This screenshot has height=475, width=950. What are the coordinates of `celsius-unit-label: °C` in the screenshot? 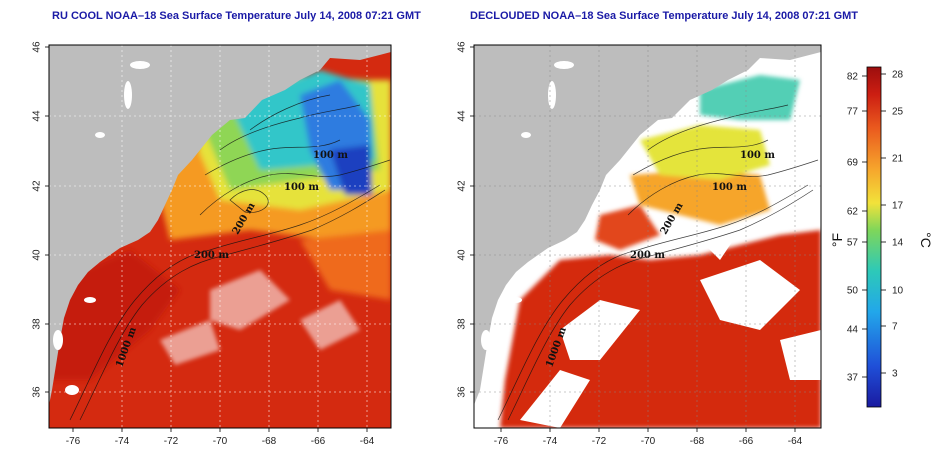 It's located at (926, 240).